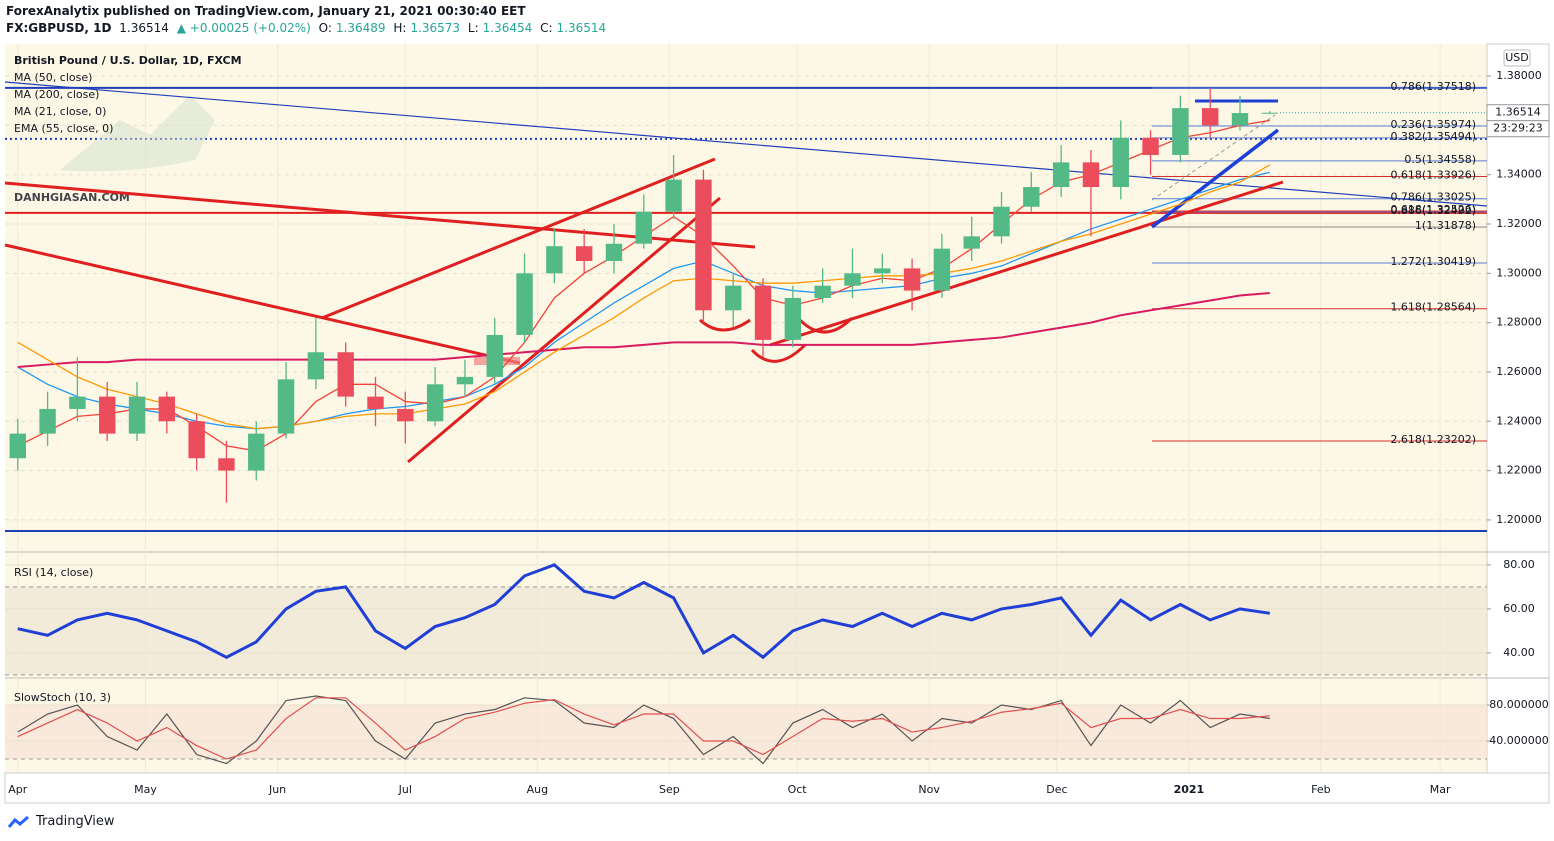  Describe the element at coordinates (56, 94) in the screenshot. I see `legend-entry: MA (200, close)` at that location.